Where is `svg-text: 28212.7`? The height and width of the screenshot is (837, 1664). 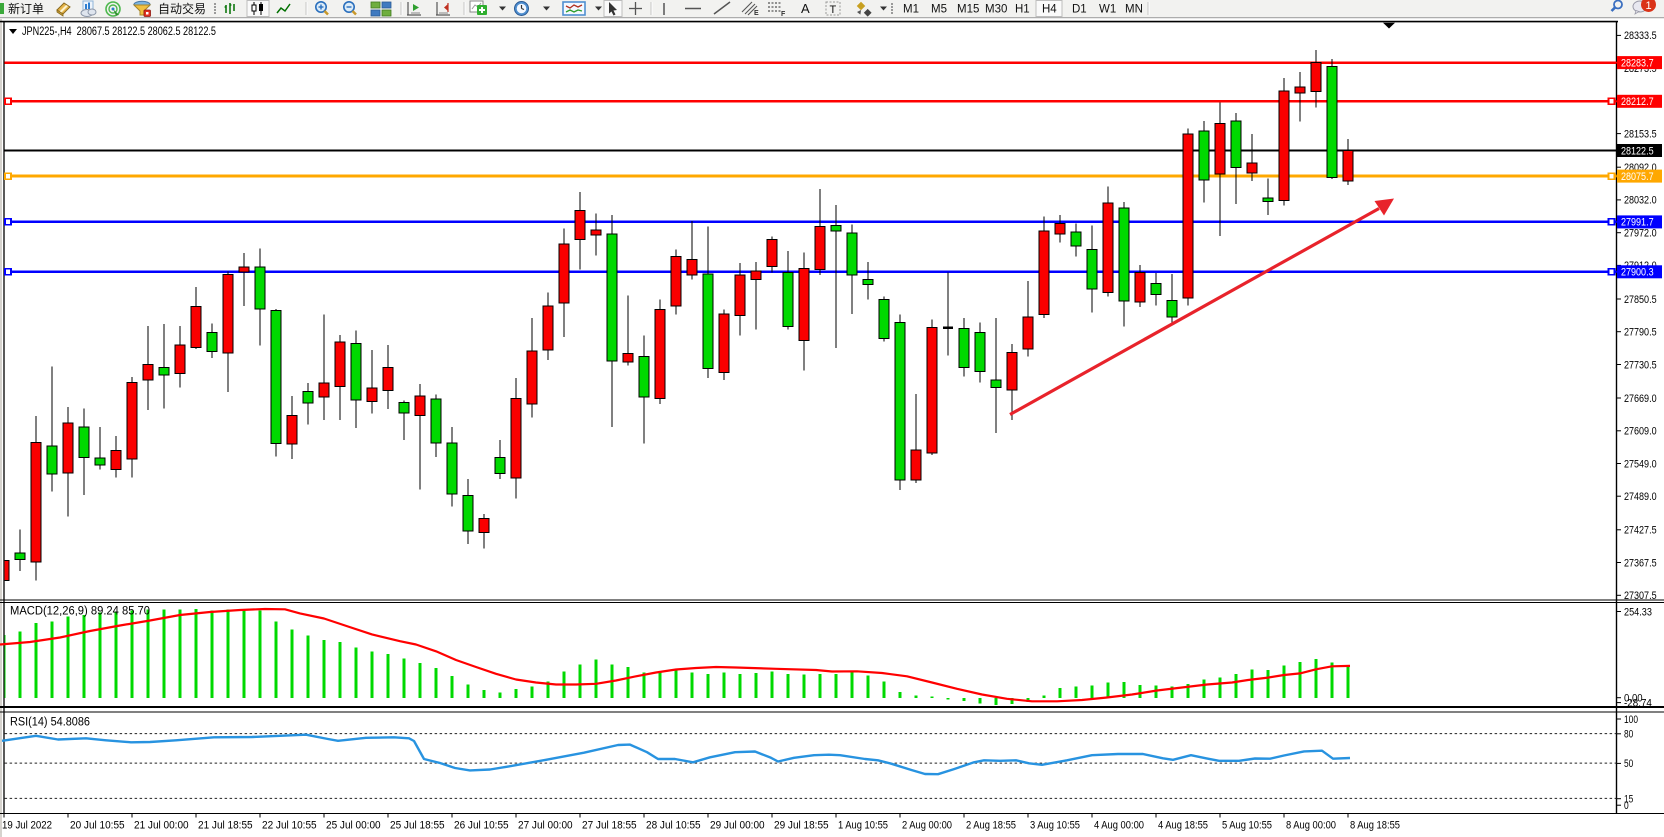
svg-text: 28212.7 is located at coordinates (1637, 102).